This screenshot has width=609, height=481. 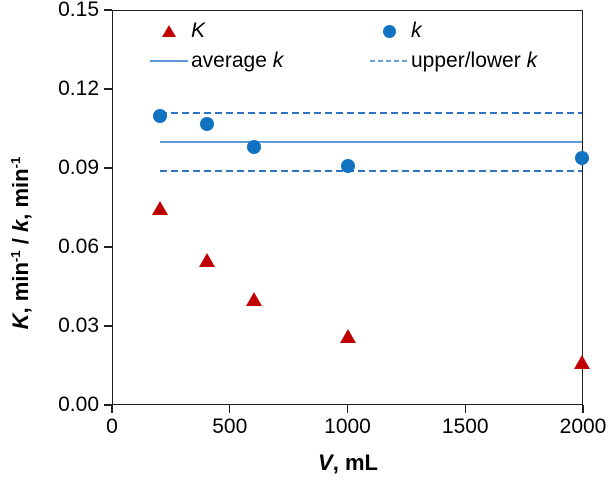 I want to click on reference-line-lower-k, so click(x=370, y=171).